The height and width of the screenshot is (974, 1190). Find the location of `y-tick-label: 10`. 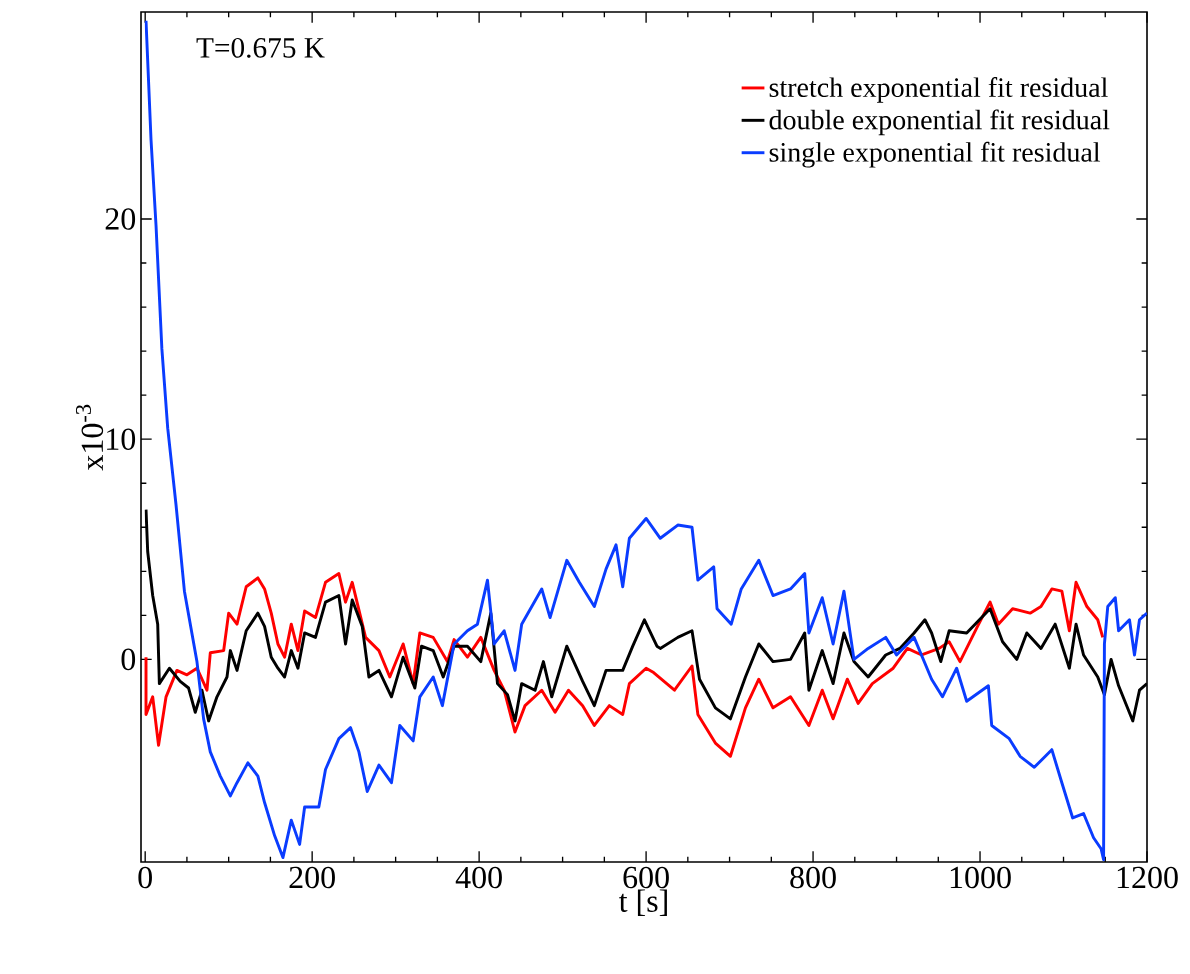

y-tick-label: 10 is located at coordinates (121, 439).